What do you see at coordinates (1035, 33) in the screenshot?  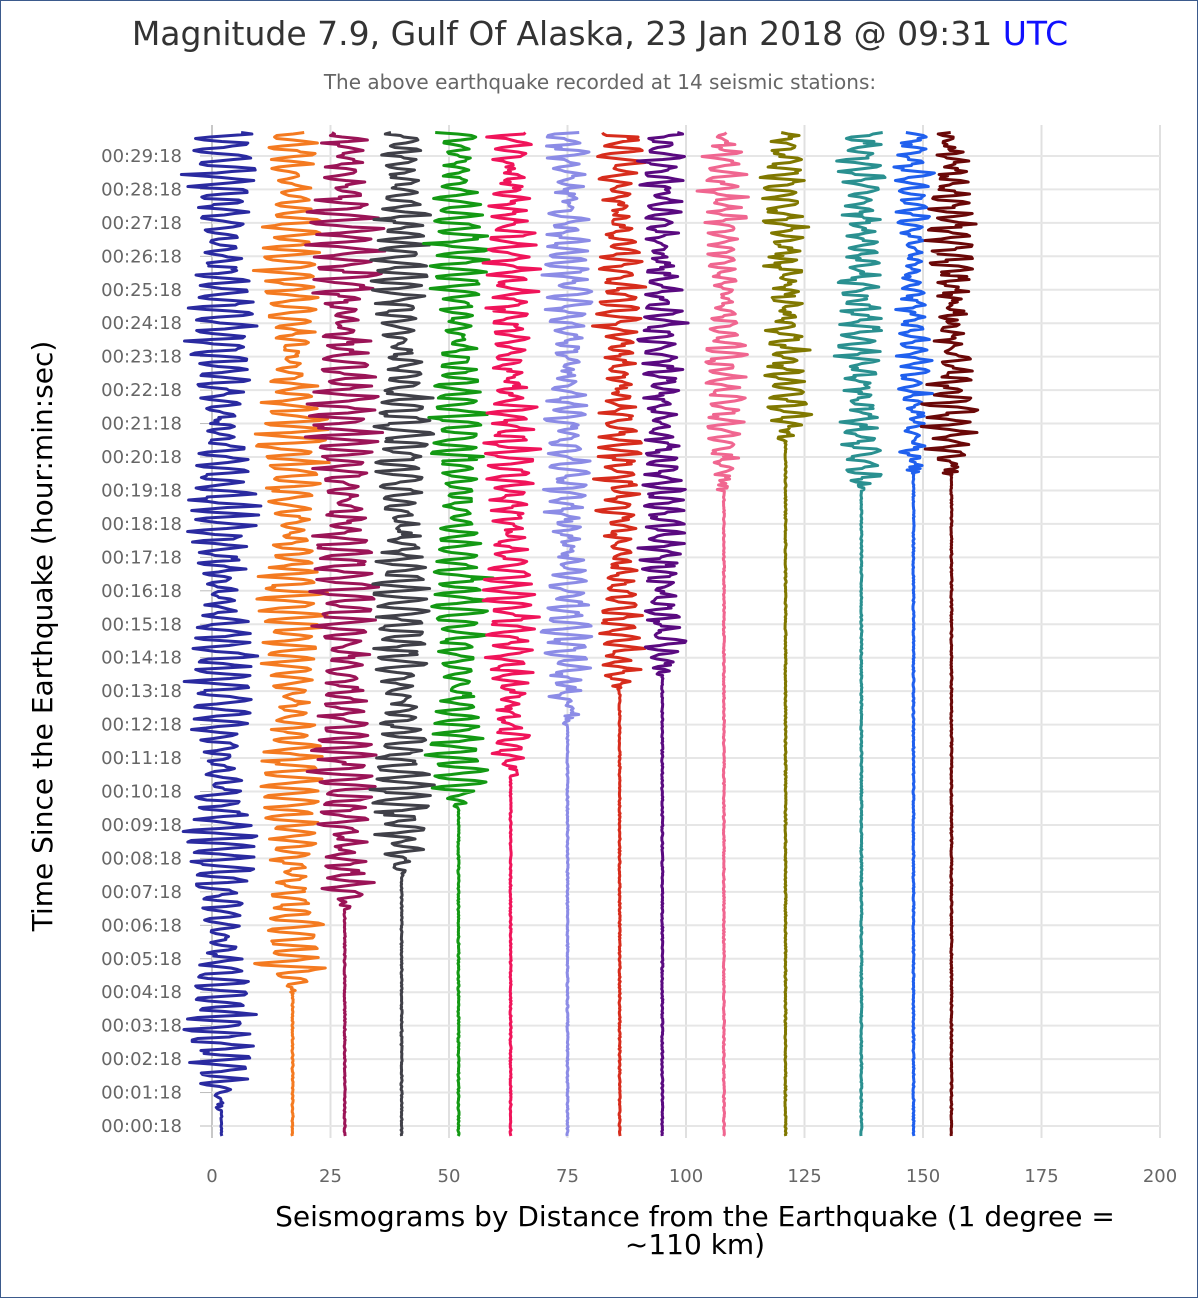 I see `utc-link: UTC` at bounding box center [1035, 33].